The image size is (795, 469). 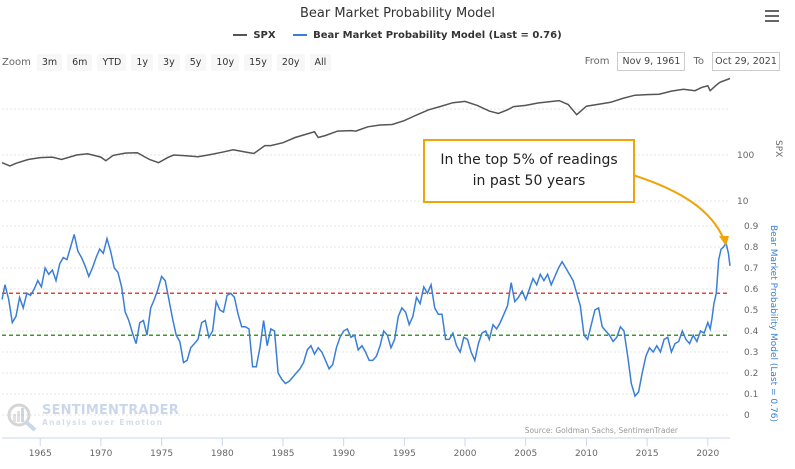 I want to click on x-tick-label: 1970, so click(x=100, y=454).